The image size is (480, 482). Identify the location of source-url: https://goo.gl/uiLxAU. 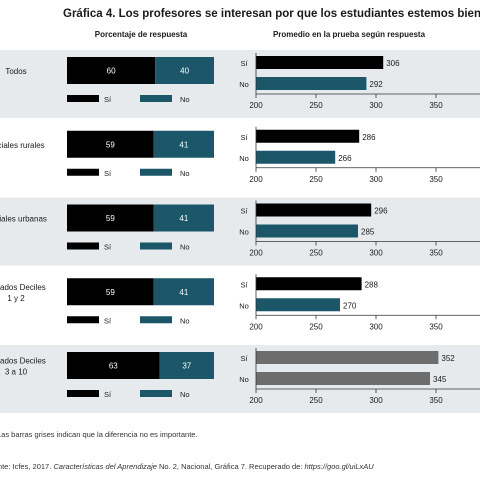
(340, 466).